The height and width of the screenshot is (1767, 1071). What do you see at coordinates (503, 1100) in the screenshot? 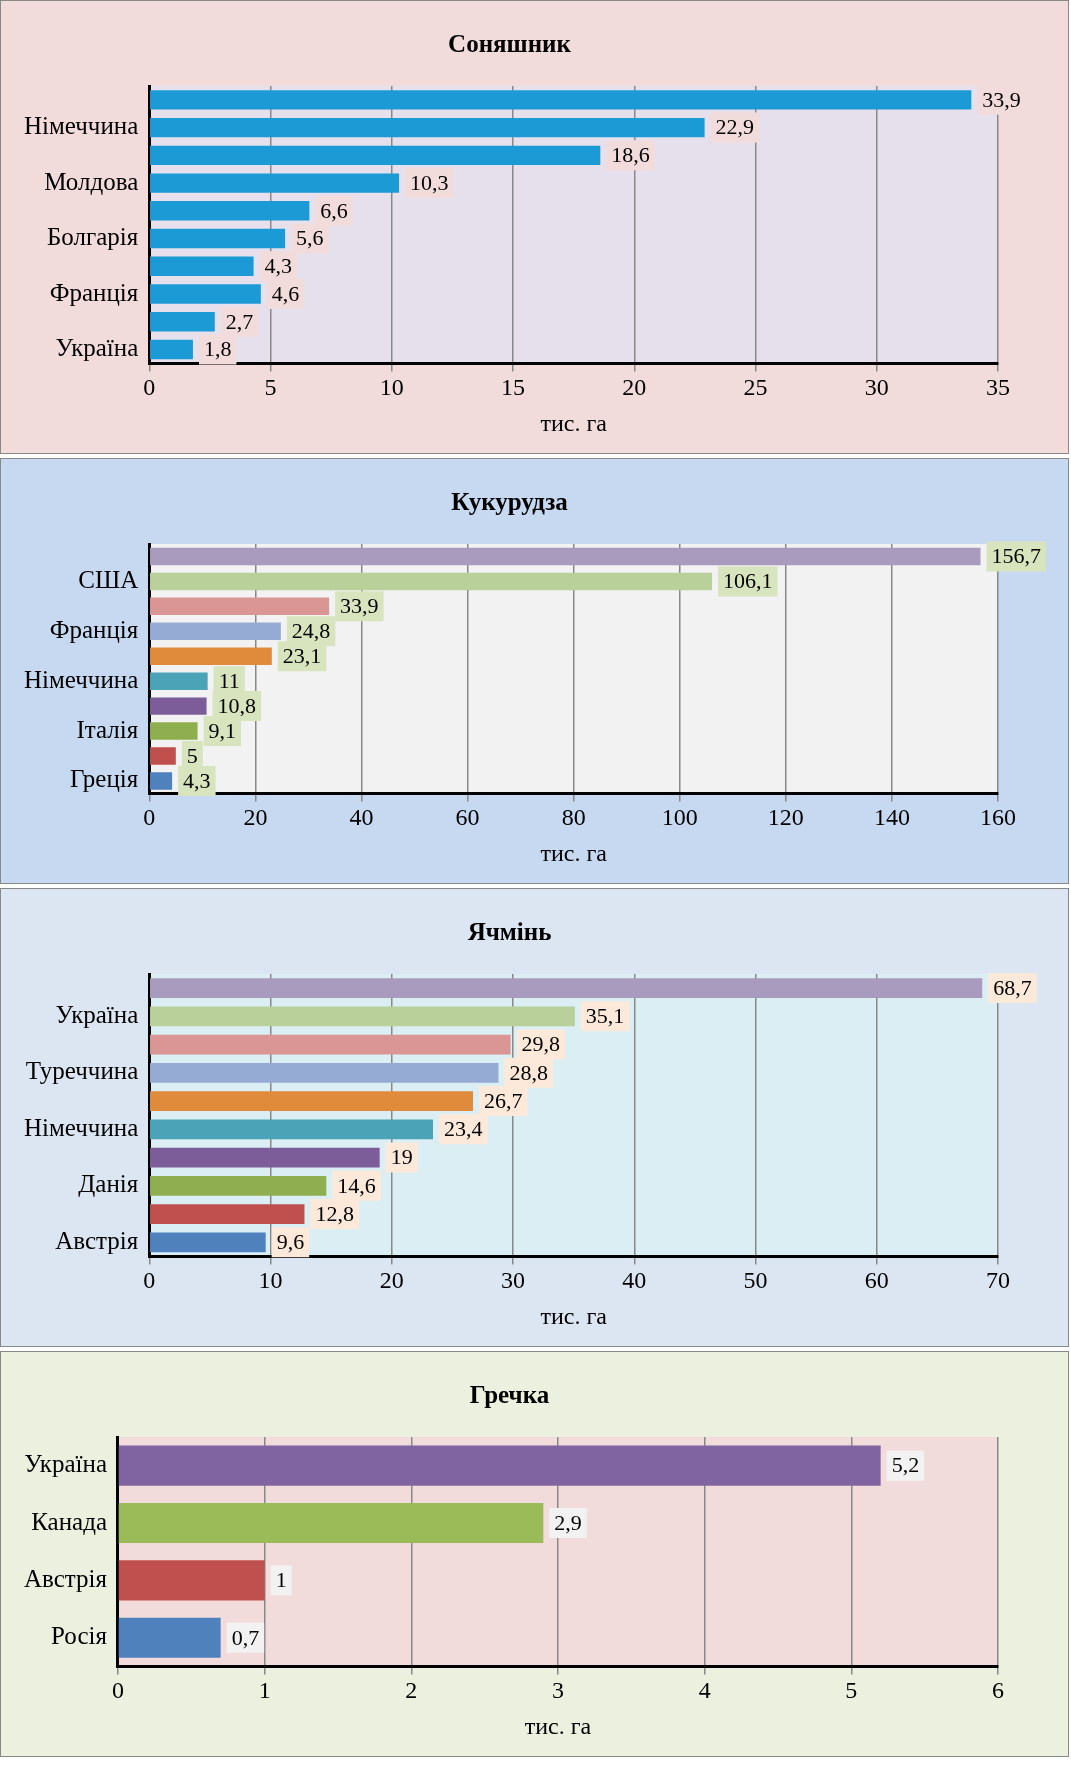
I see `data-label: 26,7` at bounding box center [503, 1100].